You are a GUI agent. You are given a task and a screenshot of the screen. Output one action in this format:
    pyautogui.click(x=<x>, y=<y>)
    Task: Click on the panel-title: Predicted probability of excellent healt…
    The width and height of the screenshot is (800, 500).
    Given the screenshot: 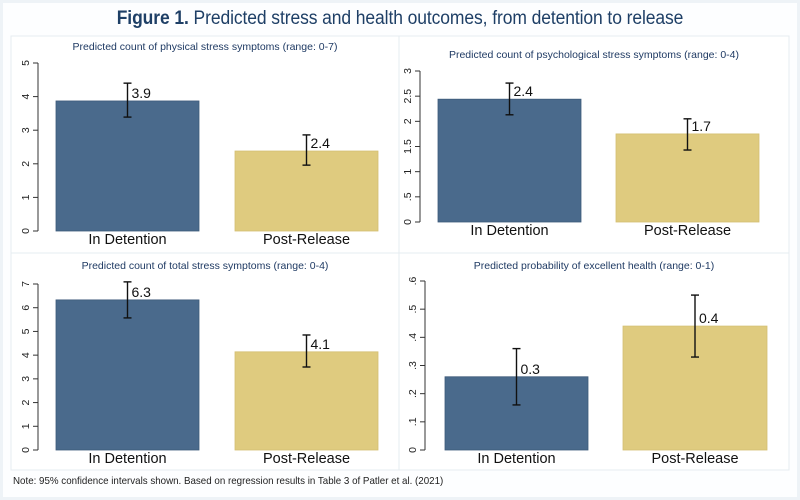 What is the action you would take?
    pyautogui.click(x=594, y=266)
    